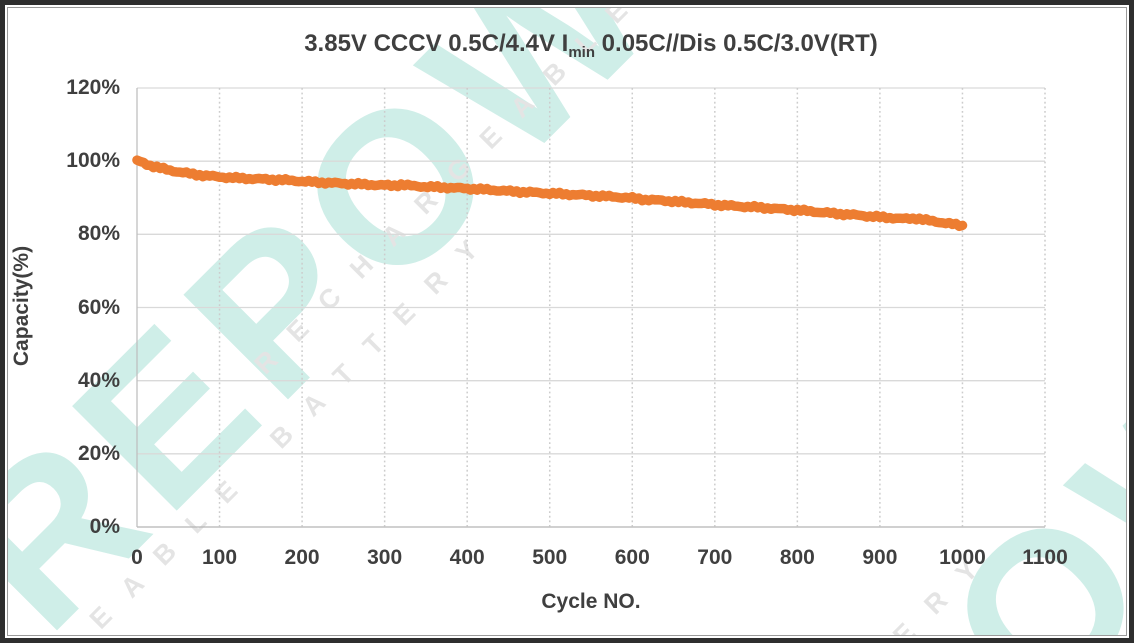 This screenshot has height=643, width=1134. What do you see at coordinates (137, 557) in the screenshot?
I see `x-tick-label: 0` at bounding box center [137, 557].